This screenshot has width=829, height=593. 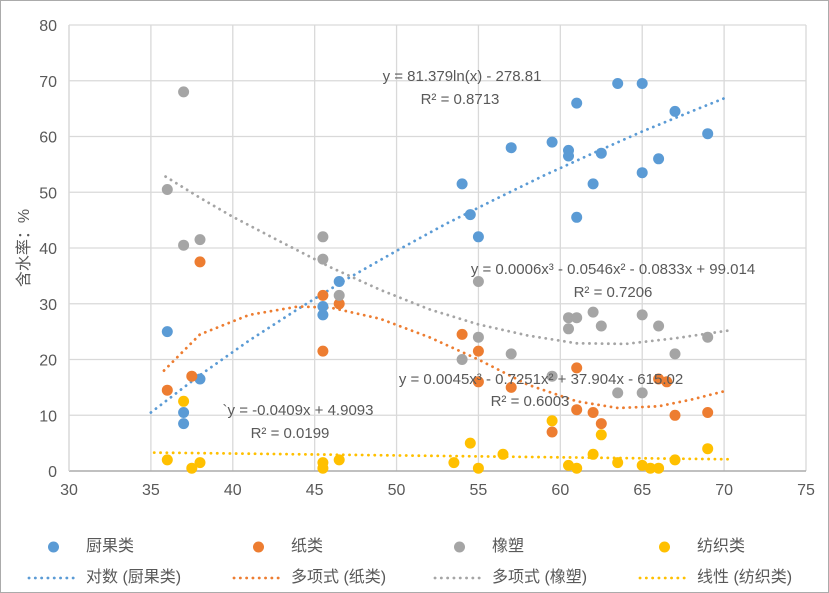 I want to click on legend-item-对数 (厨果类): 对数 (厨果类), so click(x=103, y=578).